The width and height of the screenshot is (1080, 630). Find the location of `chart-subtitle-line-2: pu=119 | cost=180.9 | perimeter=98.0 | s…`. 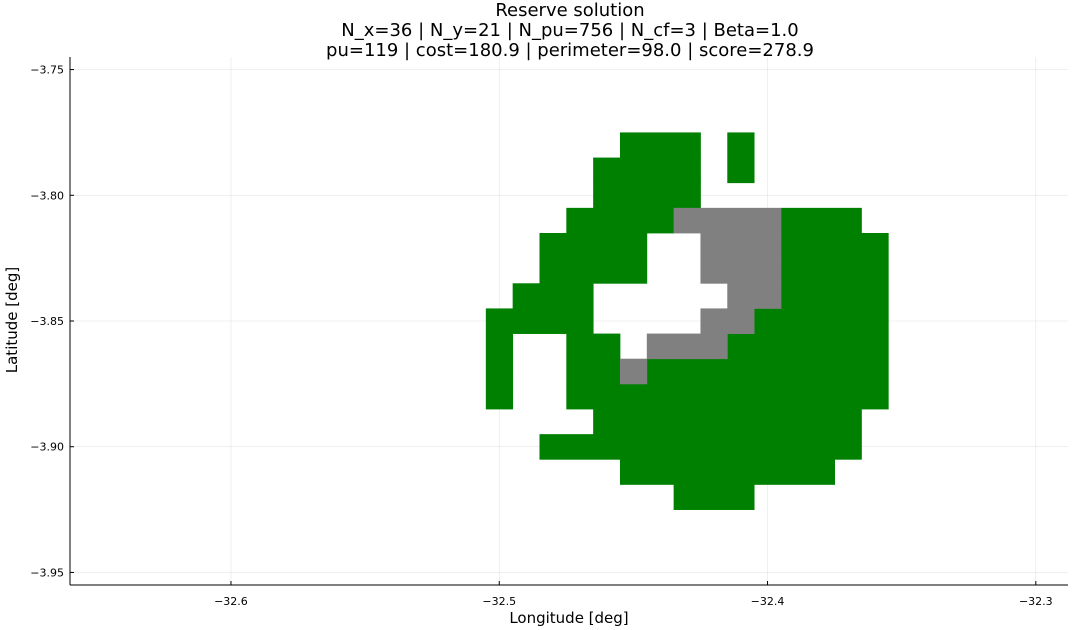

chart-subtitle-line-2: pu=119 | cost=180.9 | perimeter=98.0 | s… is located at coordinates (570, 50).